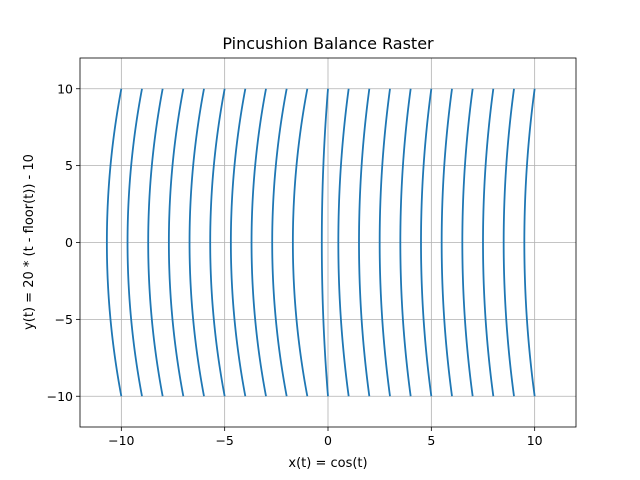  What do you see at coordinates (431, 440) in the screenshot?
I see `x-tick-label: 5` at bounding box center [431, 440].